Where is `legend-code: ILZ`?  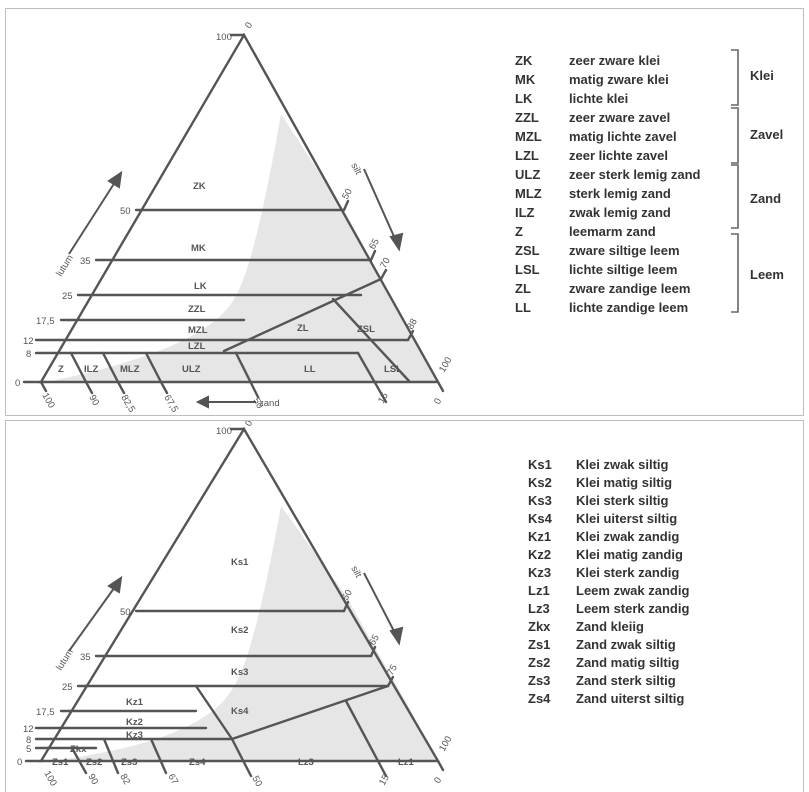 legend-code: ILZ is located at coordinates (525, 212).